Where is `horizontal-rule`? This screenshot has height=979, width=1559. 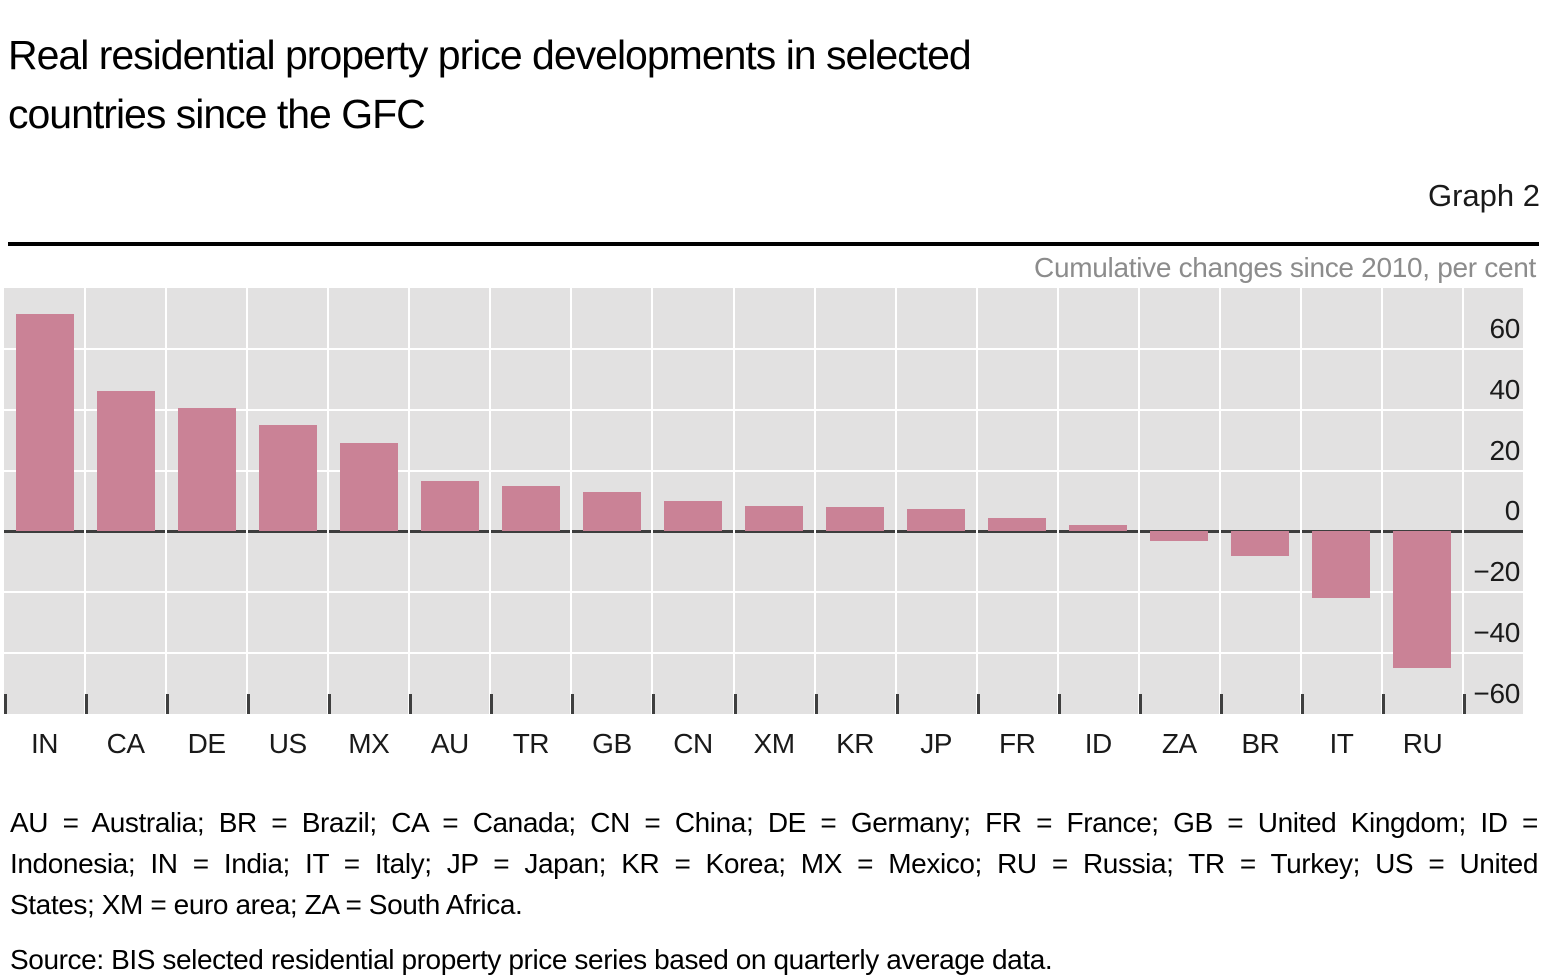
horizontal-rule is located at coordinates (773, 244).